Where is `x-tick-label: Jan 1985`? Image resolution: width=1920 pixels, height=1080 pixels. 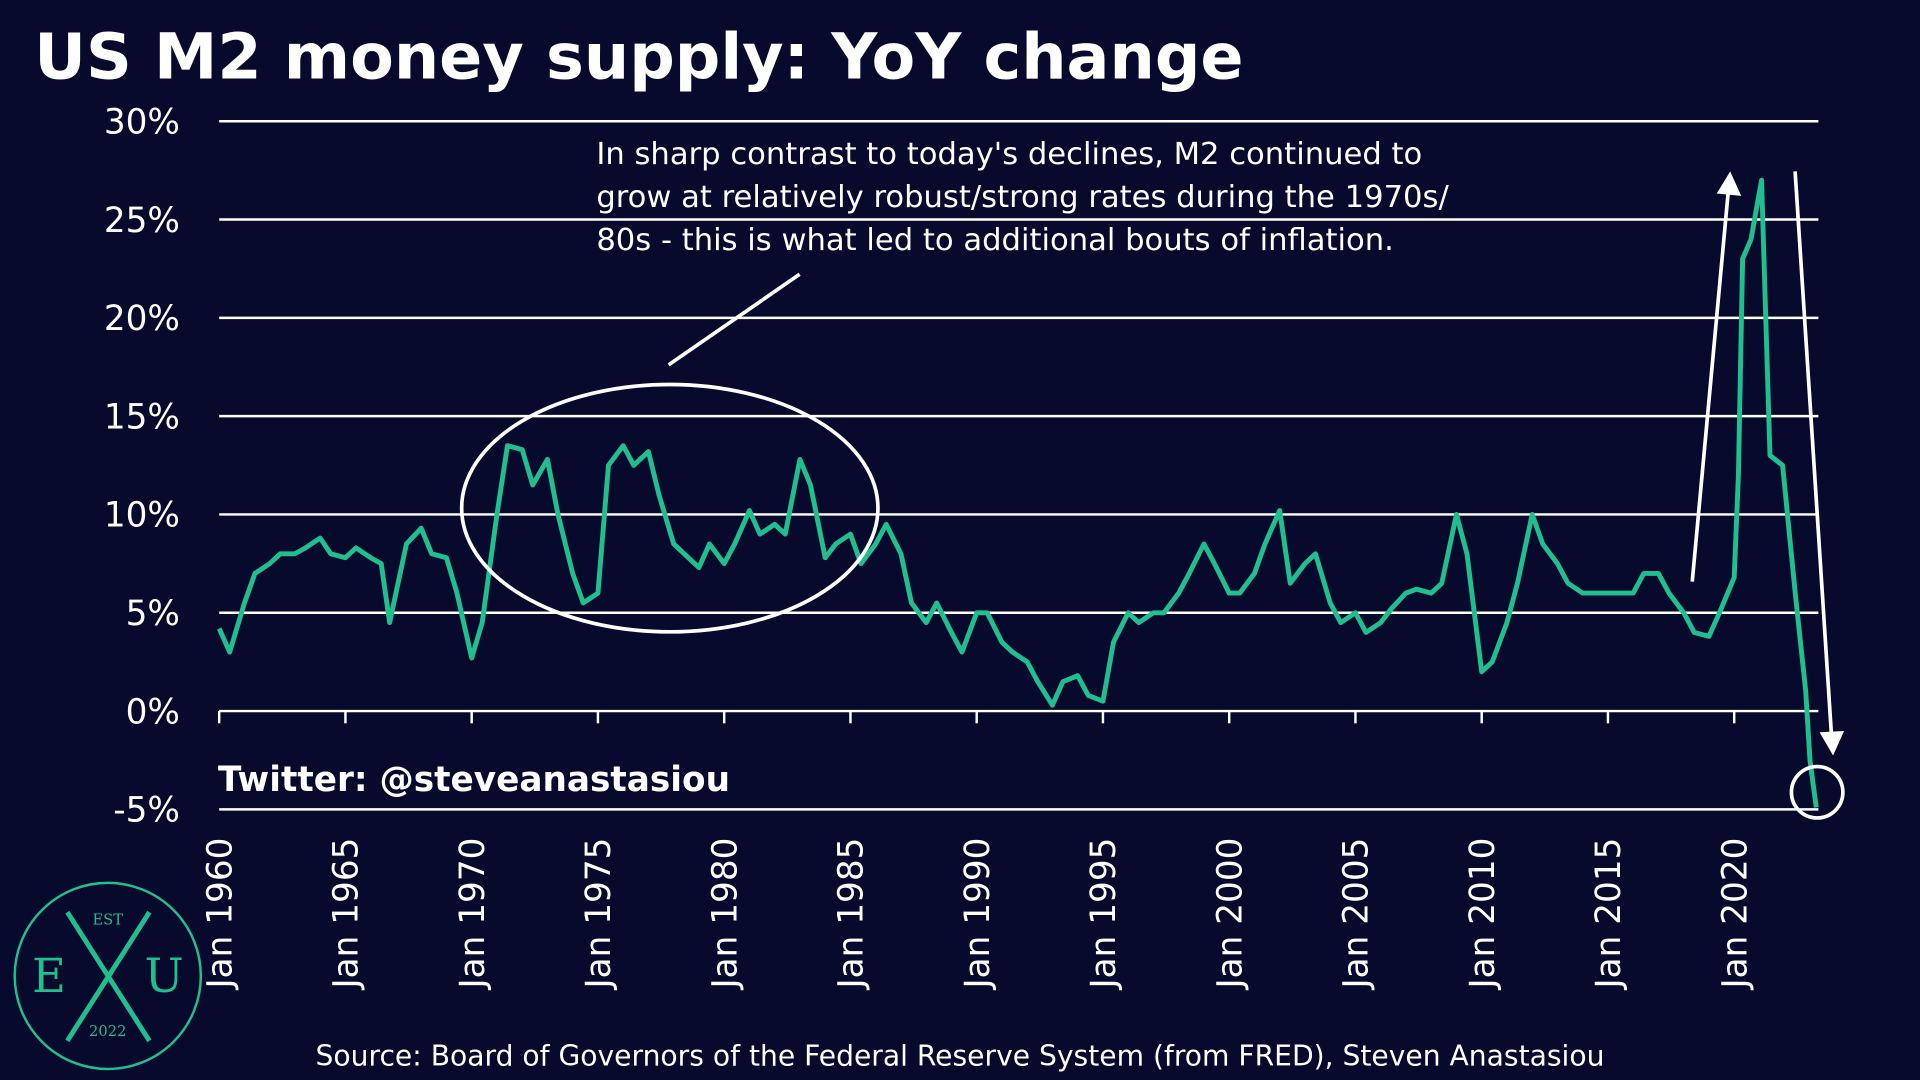
x-tick-label: Jan 1985 is located at coordinates (852, 914).